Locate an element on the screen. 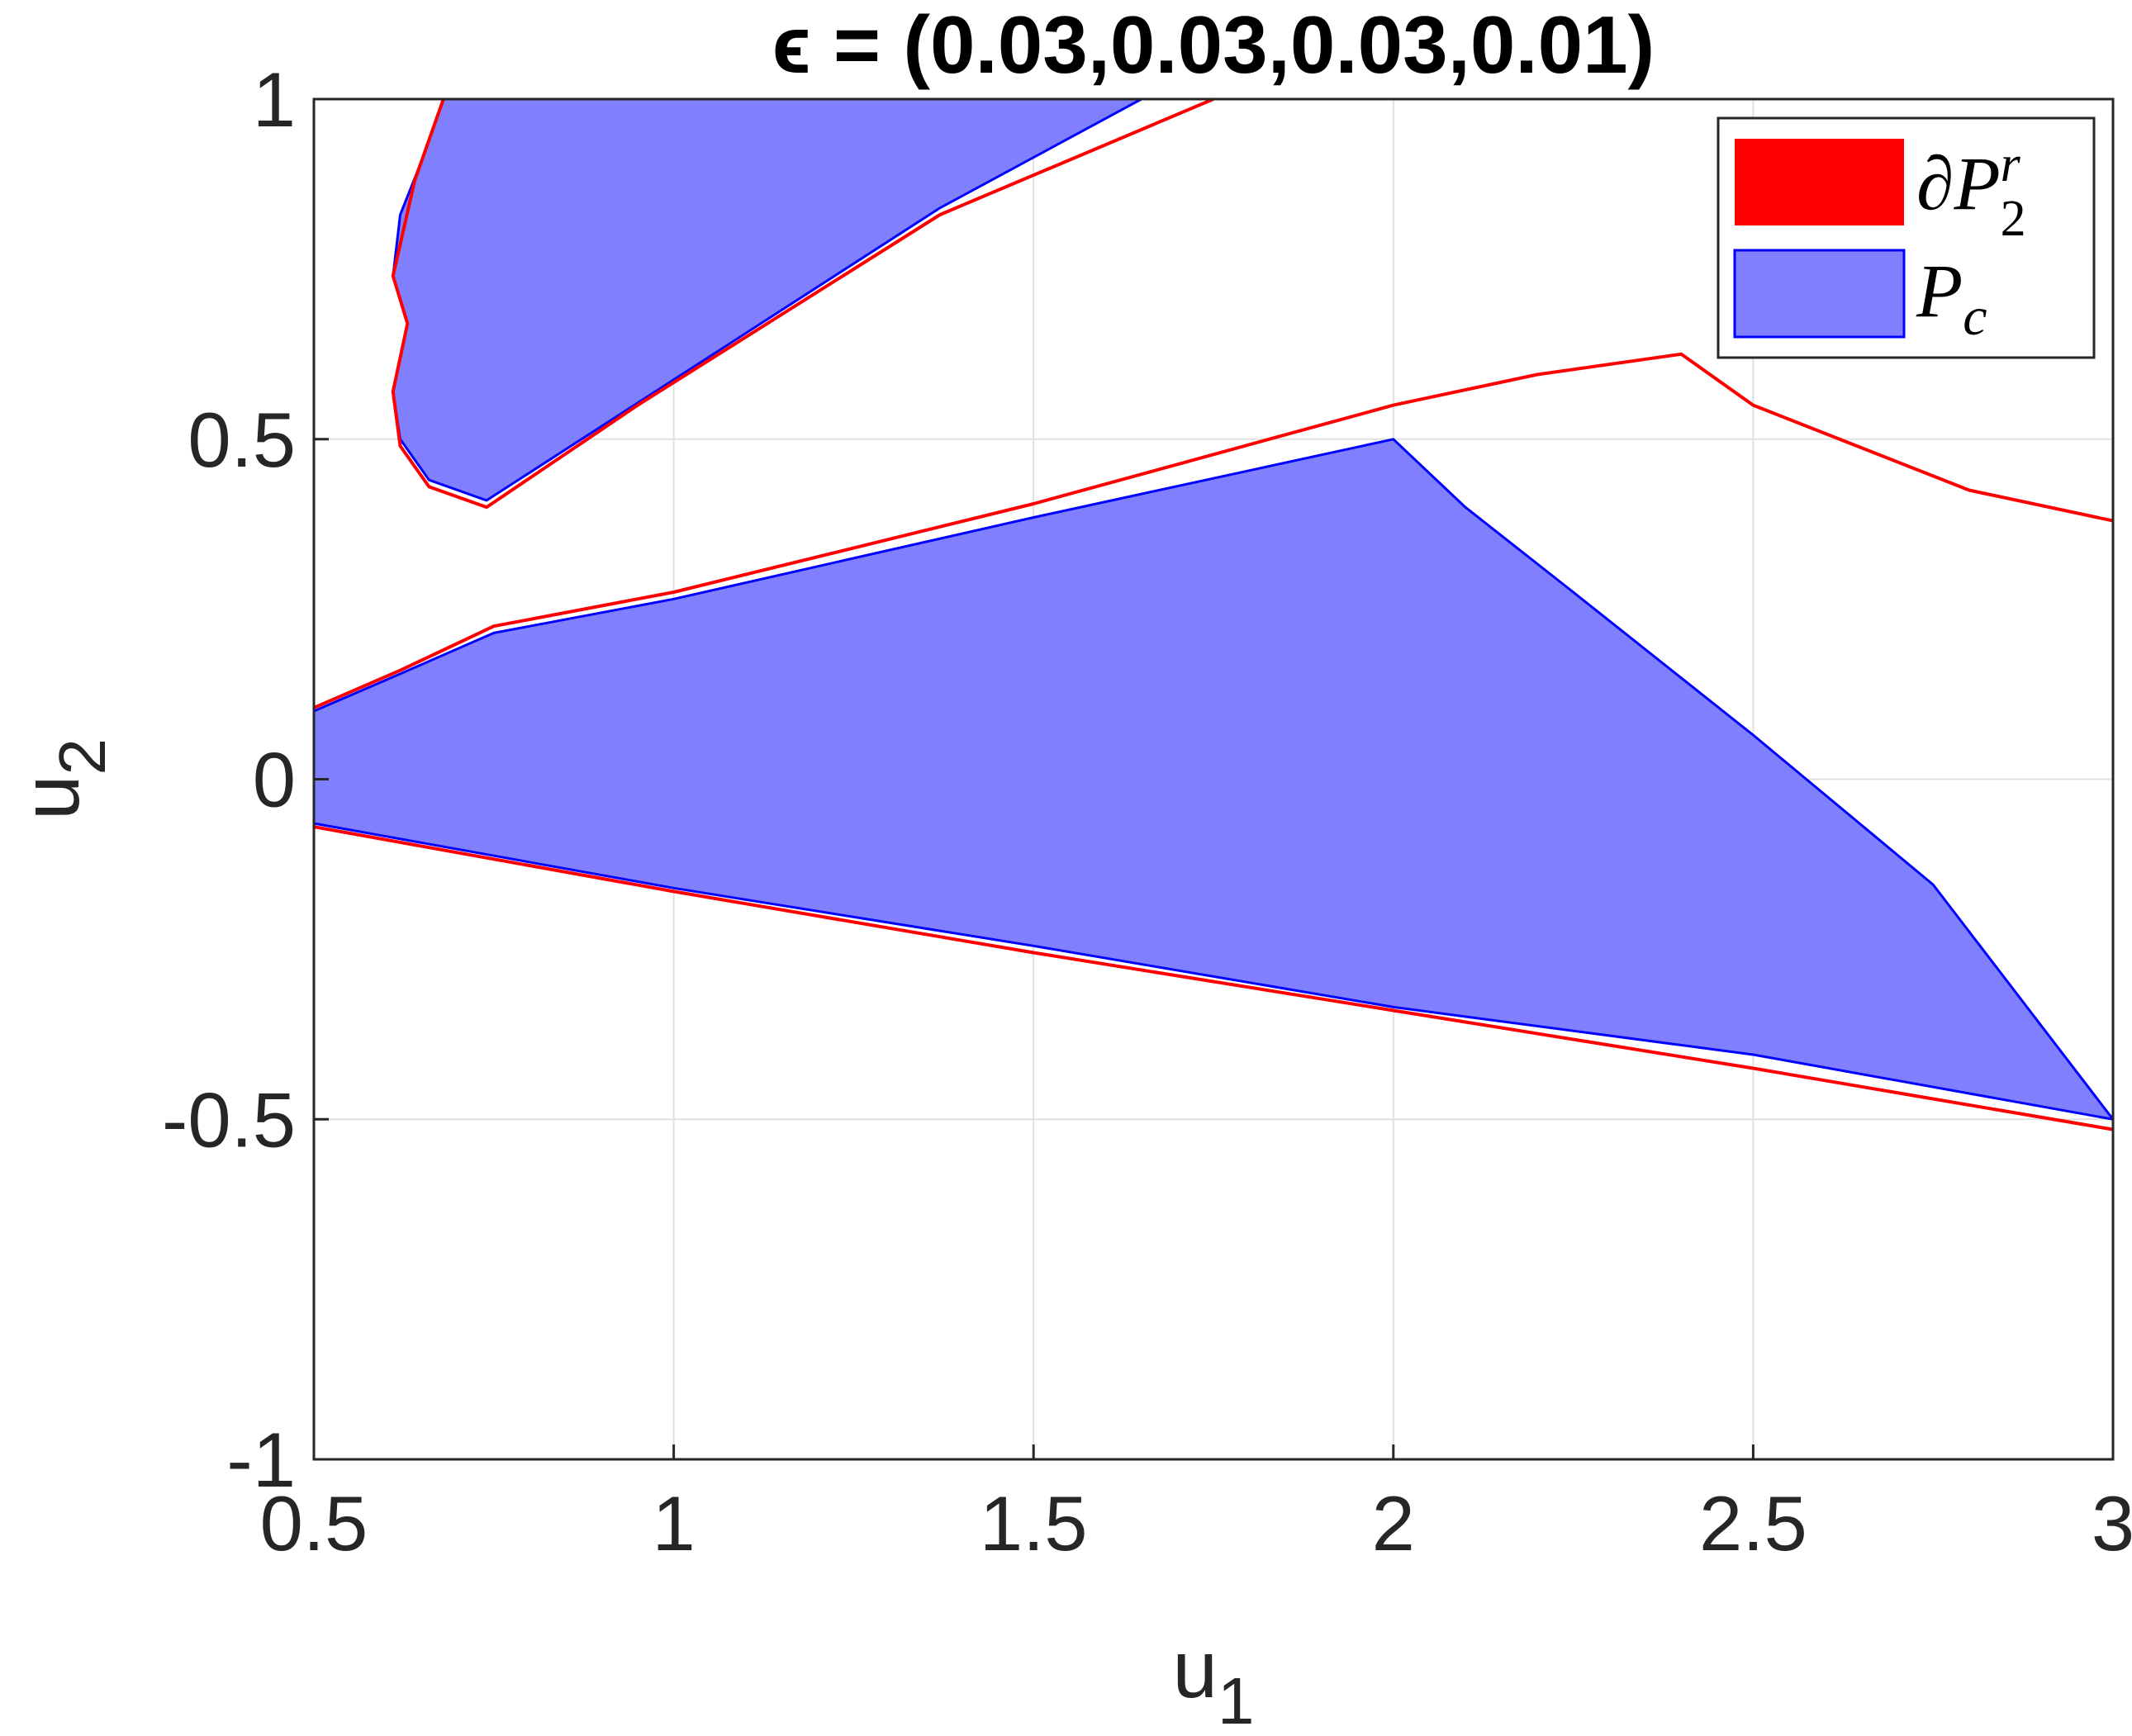 The width and height of the screenshot is (2132, 1736). y-axis-label-main: u is located at coordinates (50, 797).